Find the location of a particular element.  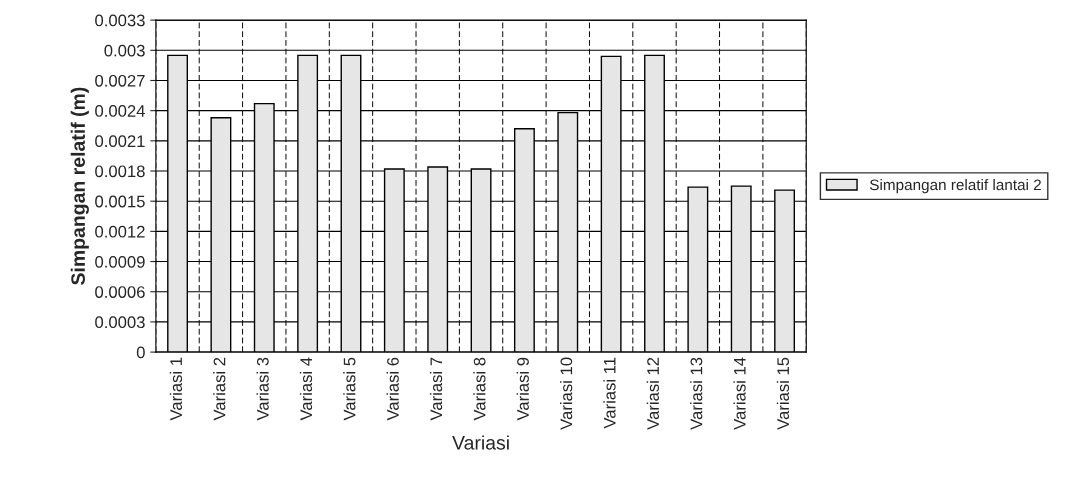

x-tick-label: Variasi 4 is located at coordinates (306, 389).